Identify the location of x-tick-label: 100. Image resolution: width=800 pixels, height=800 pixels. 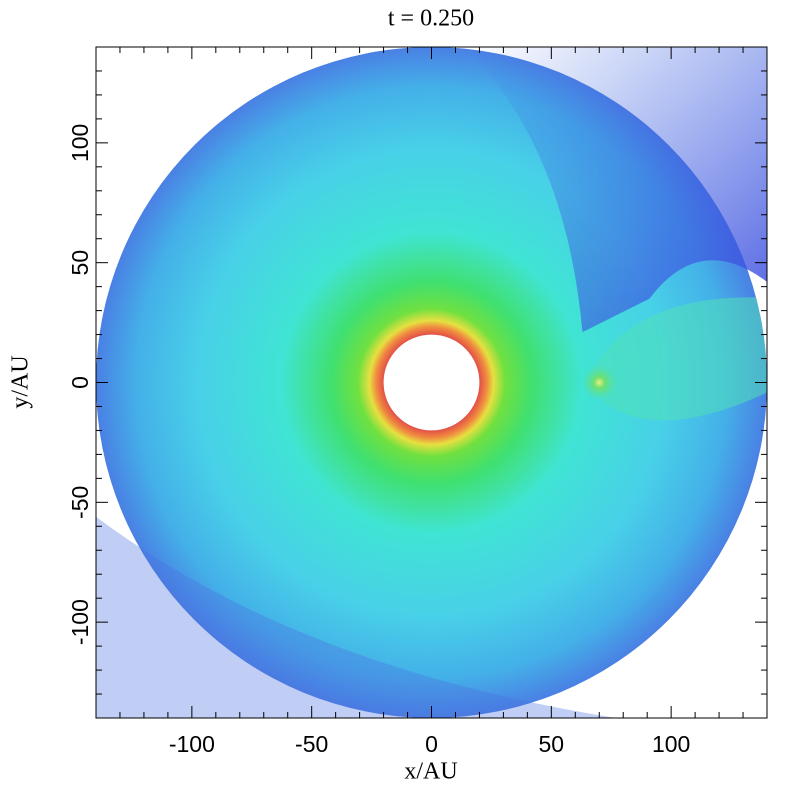
(671, 744).